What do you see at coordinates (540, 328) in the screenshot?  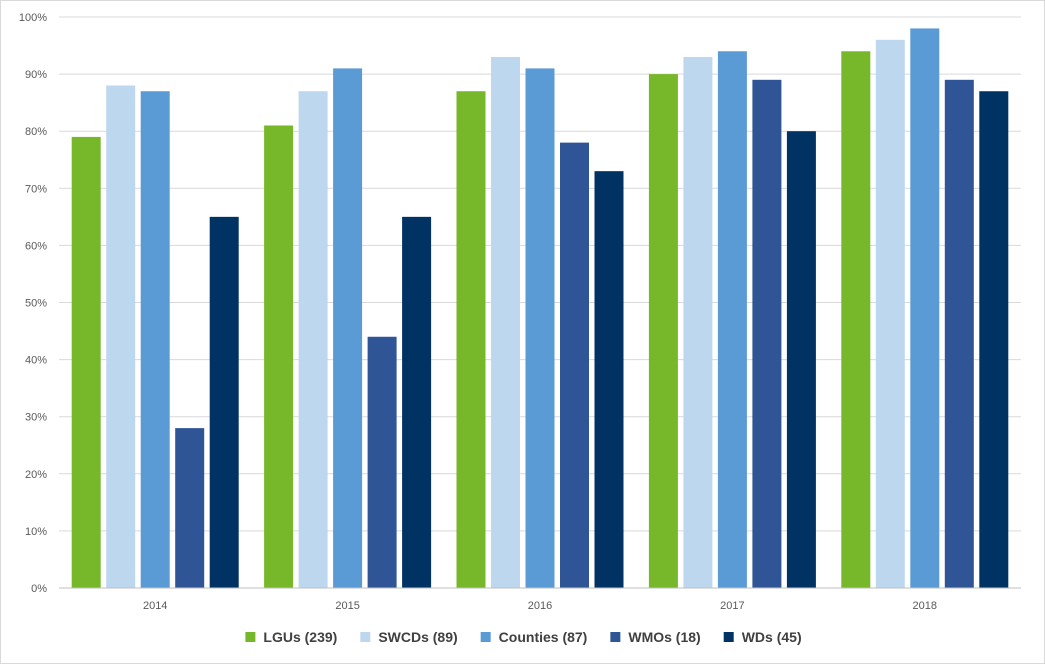 I see `bar-counties-2016` at bounding box center [540, 328].